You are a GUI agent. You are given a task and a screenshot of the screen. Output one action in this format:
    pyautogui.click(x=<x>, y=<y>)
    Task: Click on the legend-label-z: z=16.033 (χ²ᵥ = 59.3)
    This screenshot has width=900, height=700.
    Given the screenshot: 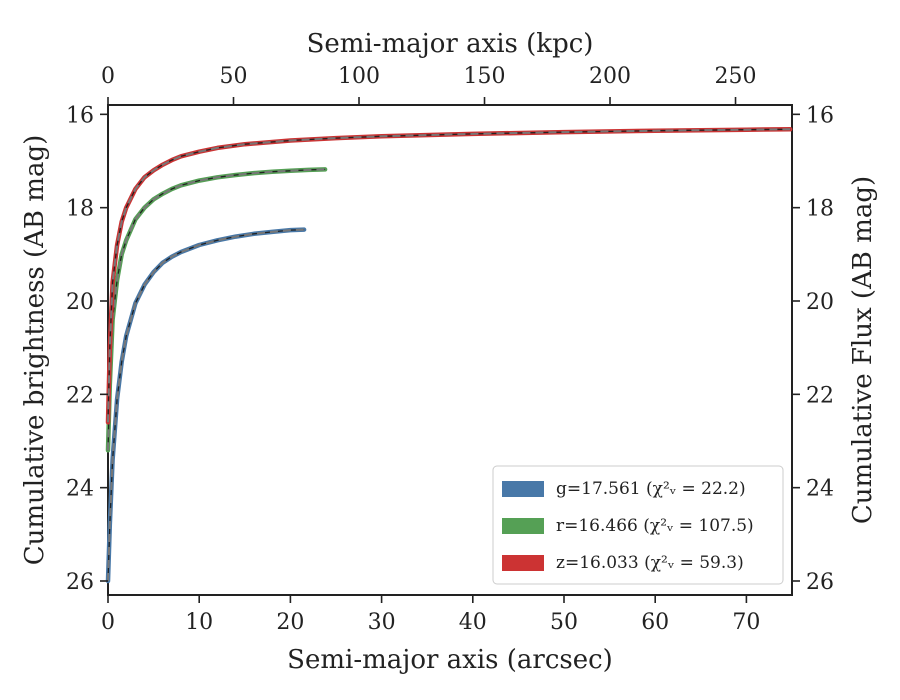 What is the action you would take?
    pyautogui.click(x=650, y=563)
    